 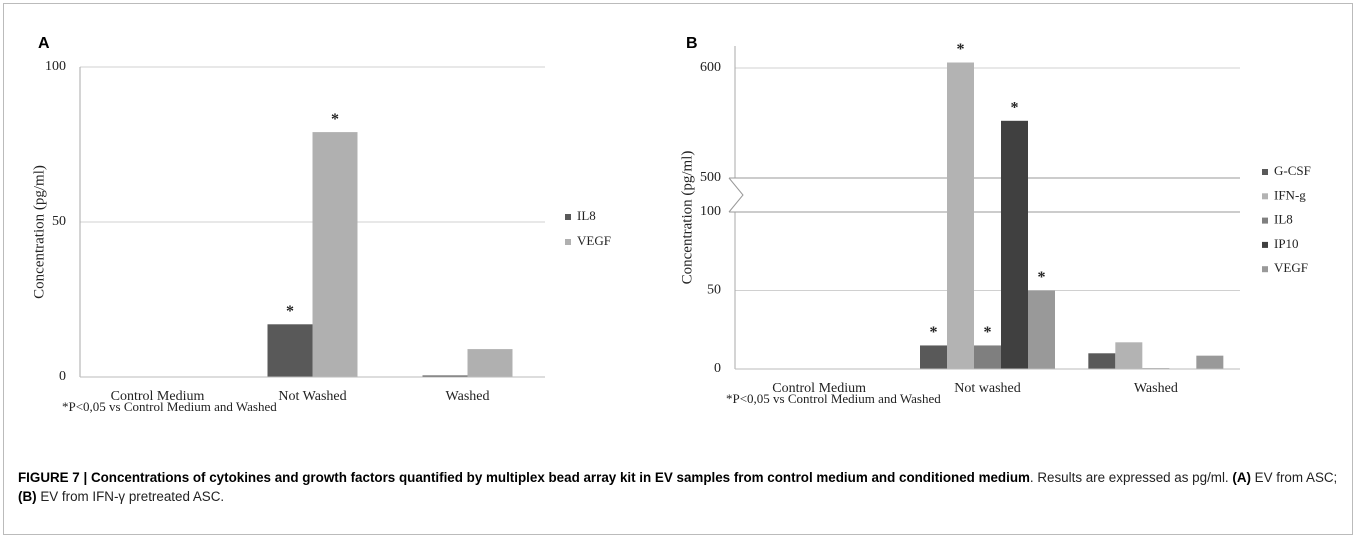 What do you see at coordinates (1290, 194) in the screenshot?
I see `legend-label: IFN-g` at bounding box center [1290, 194].